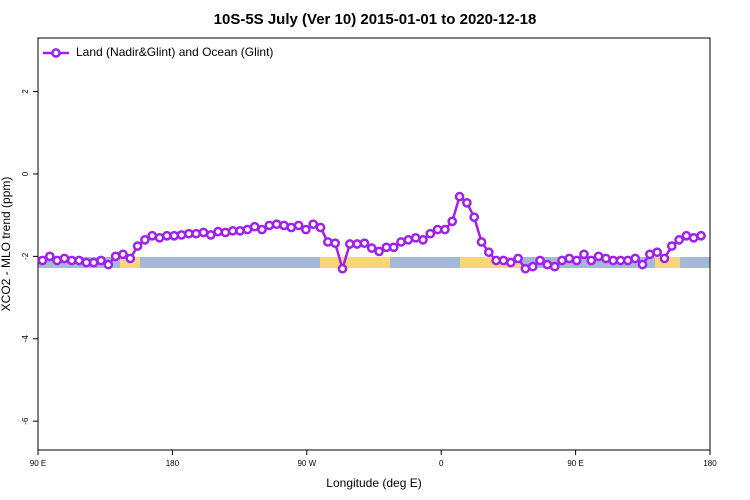  What do you see at coordinates (6, 244) in the screenshot?
I see `y-axis-label: XCO2 - MLO trend (ppm)` at bounding box center [6, 244].